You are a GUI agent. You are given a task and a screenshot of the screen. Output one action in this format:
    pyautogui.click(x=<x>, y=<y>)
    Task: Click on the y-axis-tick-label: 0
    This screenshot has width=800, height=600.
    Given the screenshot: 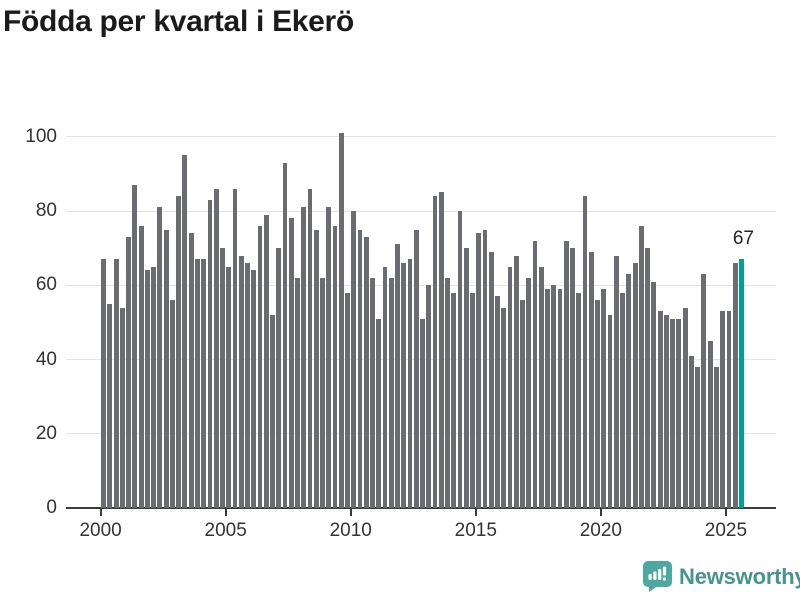 What is the action you would take?
    pyautogui.click(x=51, y=507)
    